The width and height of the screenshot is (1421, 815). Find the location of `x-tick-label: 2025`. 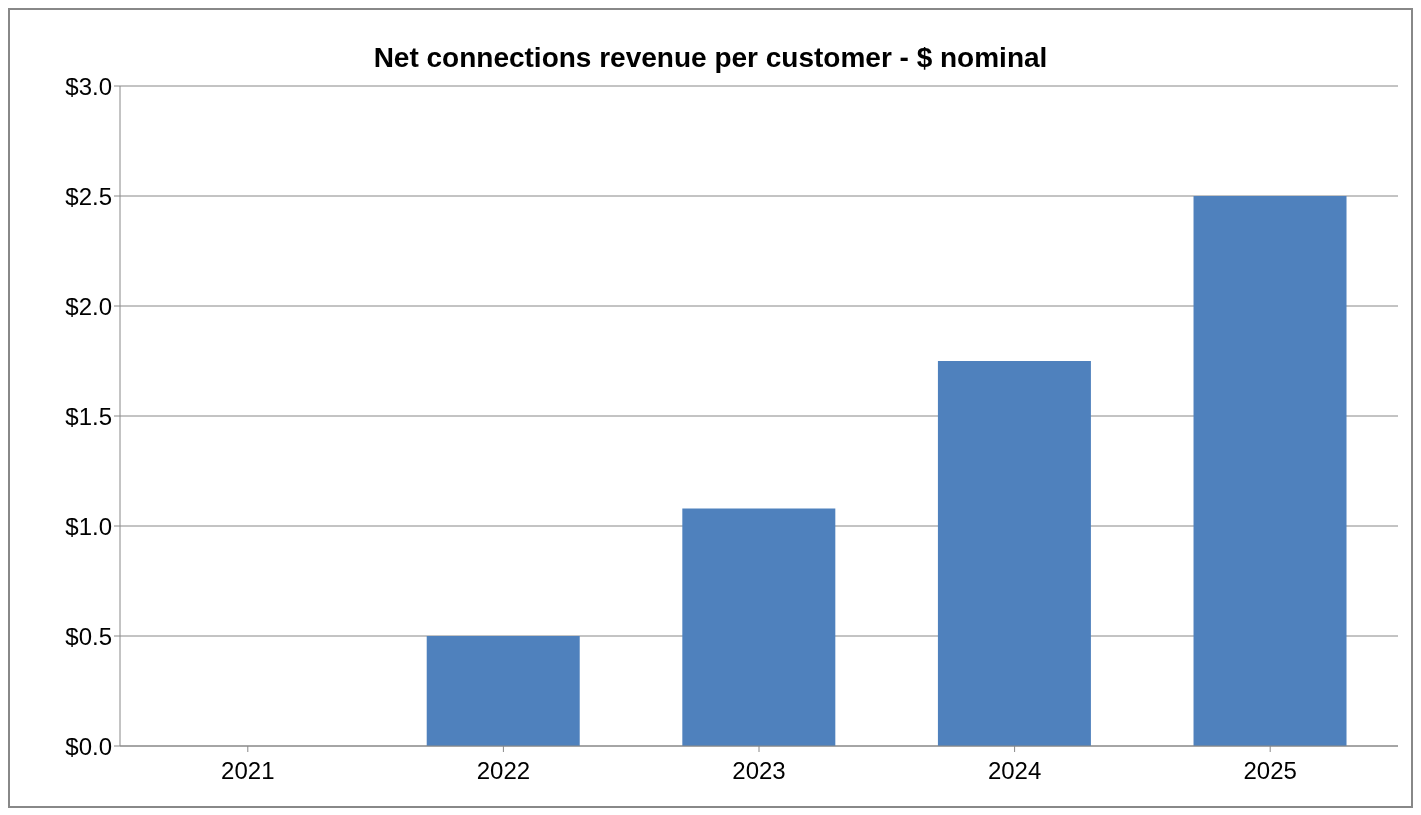

x-tick-label: 2025 is located at coordinates (1270, 771).